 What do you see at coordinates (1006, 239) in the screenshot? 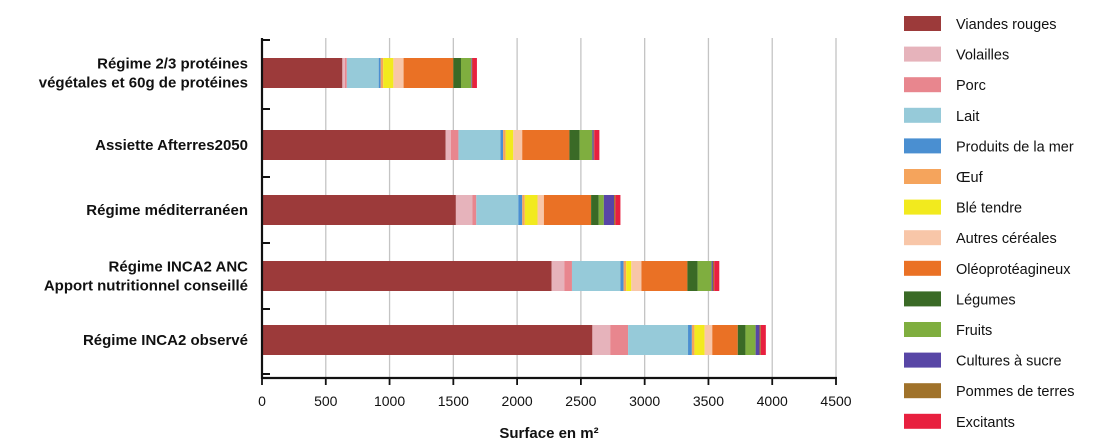
I see `legend-label: Autres céréales` at bounding box center [1006, 239].